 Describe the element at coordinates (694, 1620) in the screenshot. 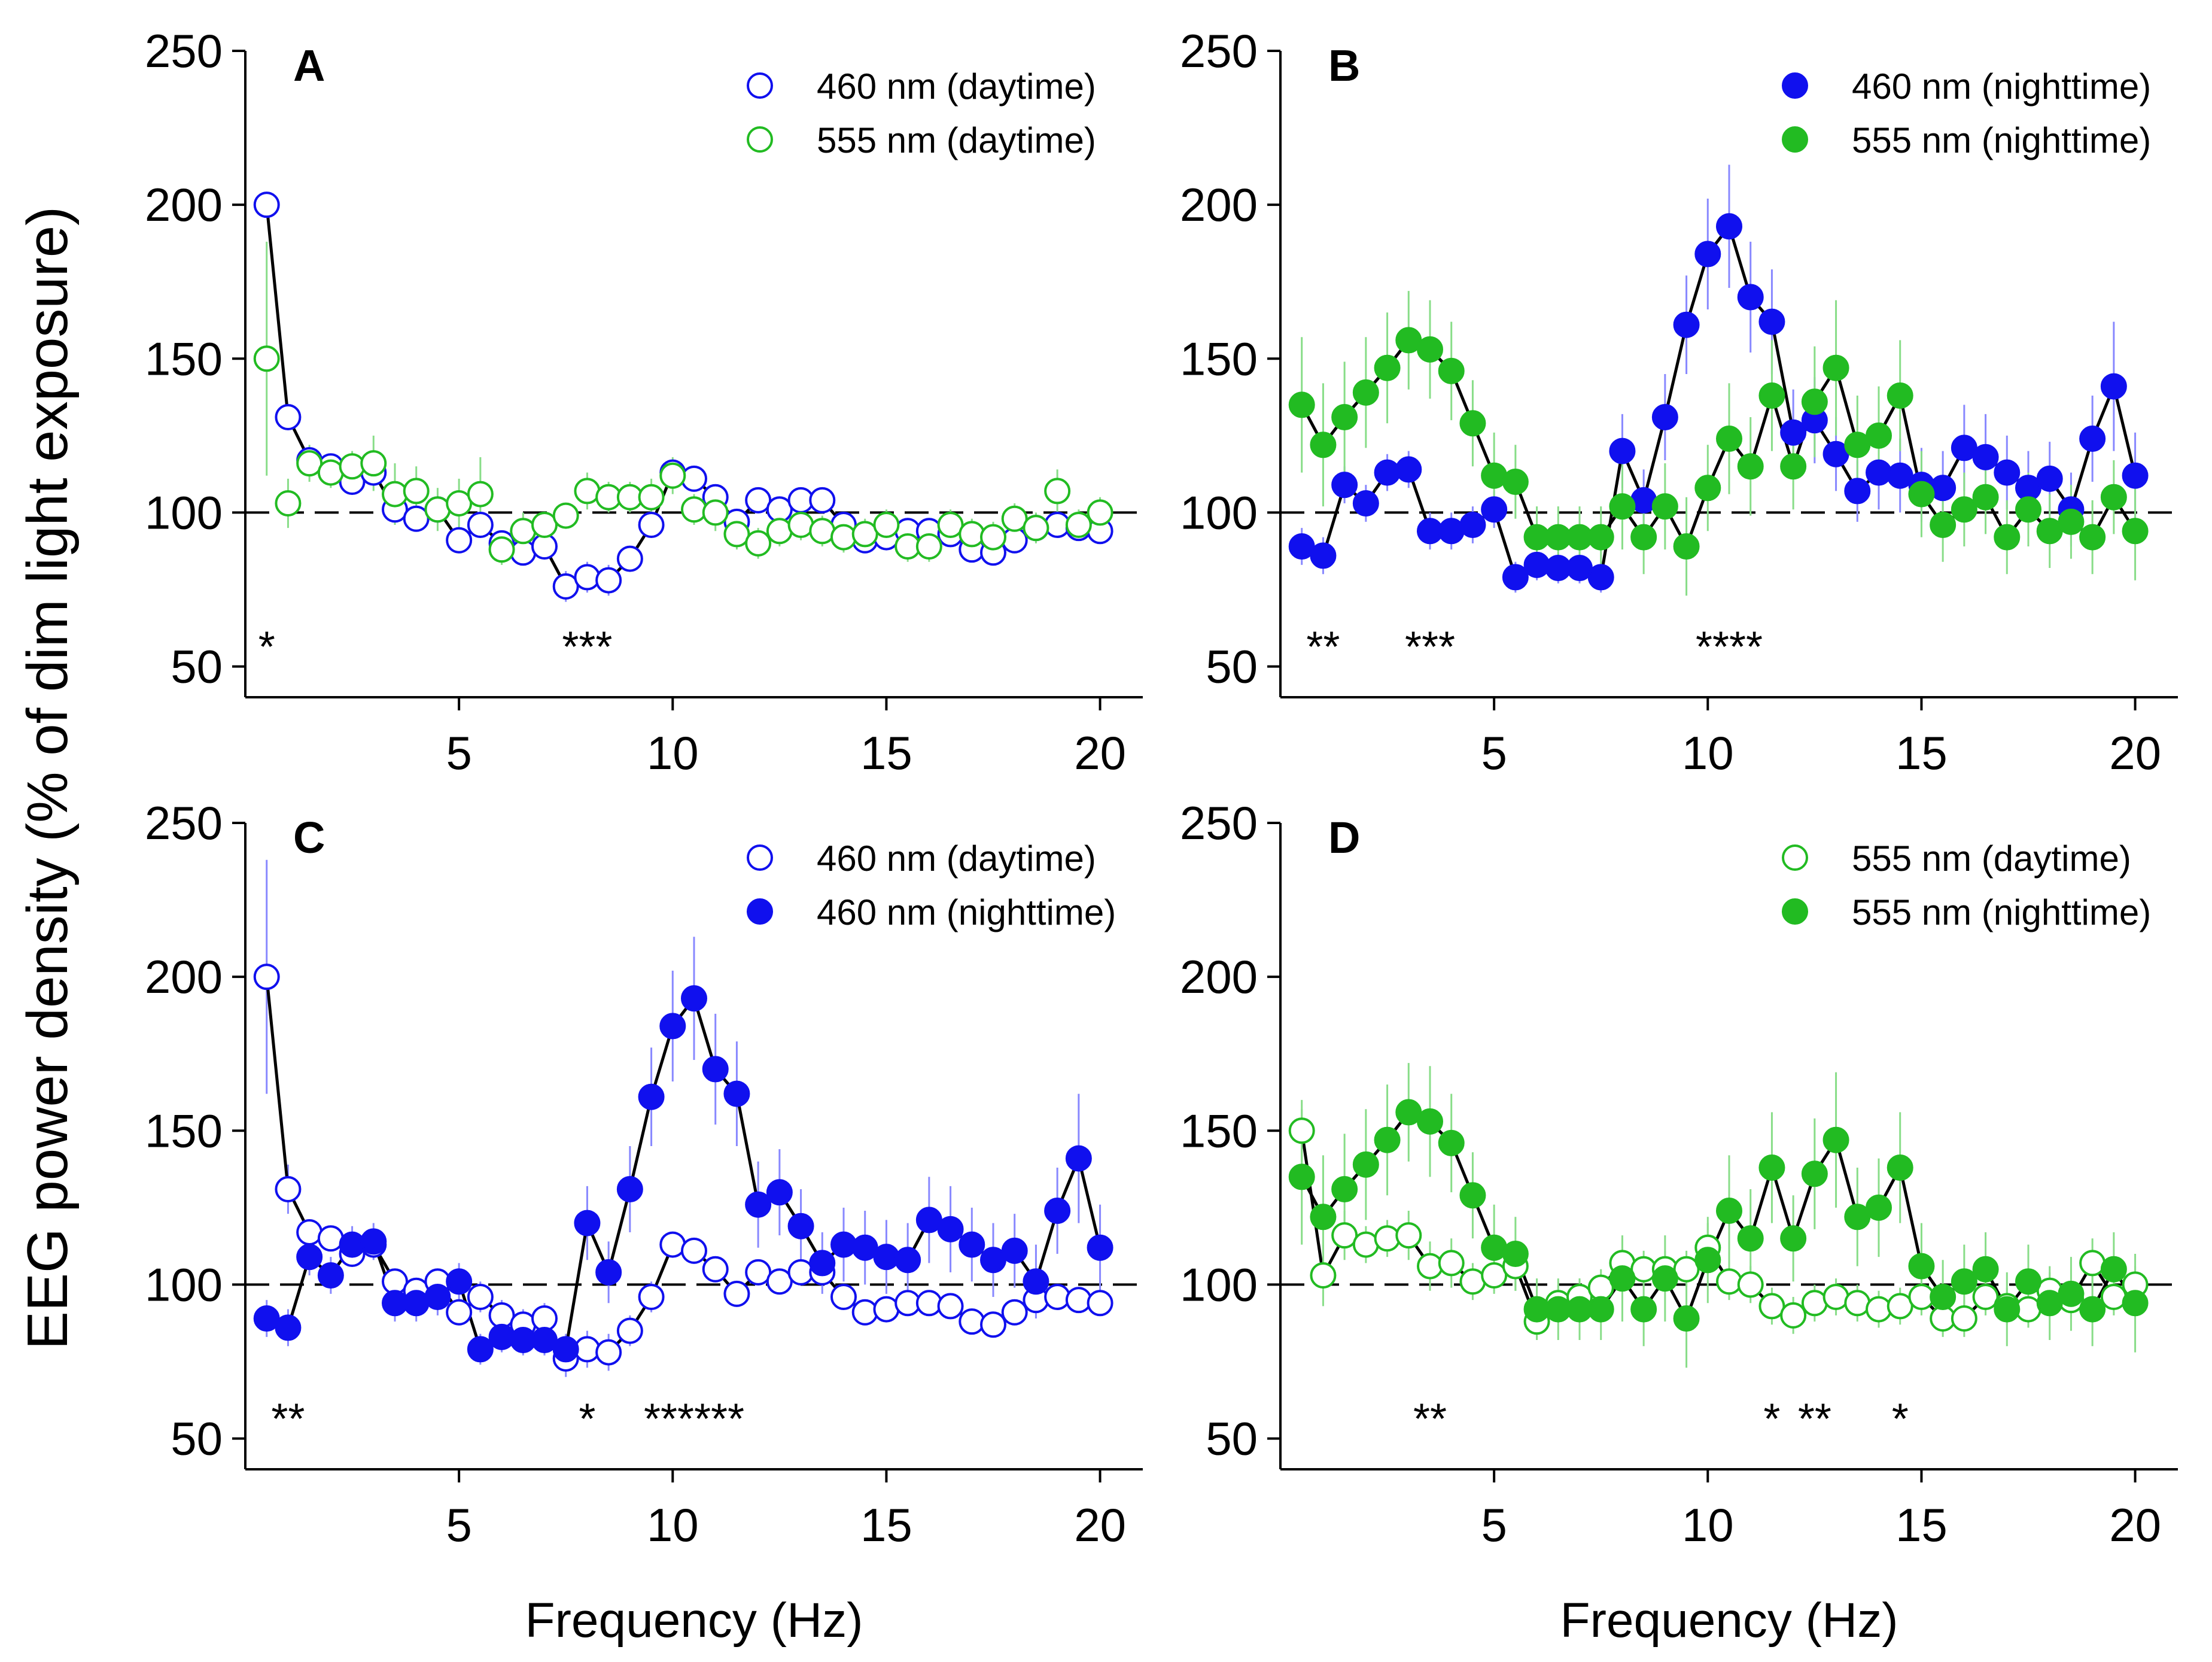

I see `panel-c-x-axis-label: Frequency (Hz)` at that location.